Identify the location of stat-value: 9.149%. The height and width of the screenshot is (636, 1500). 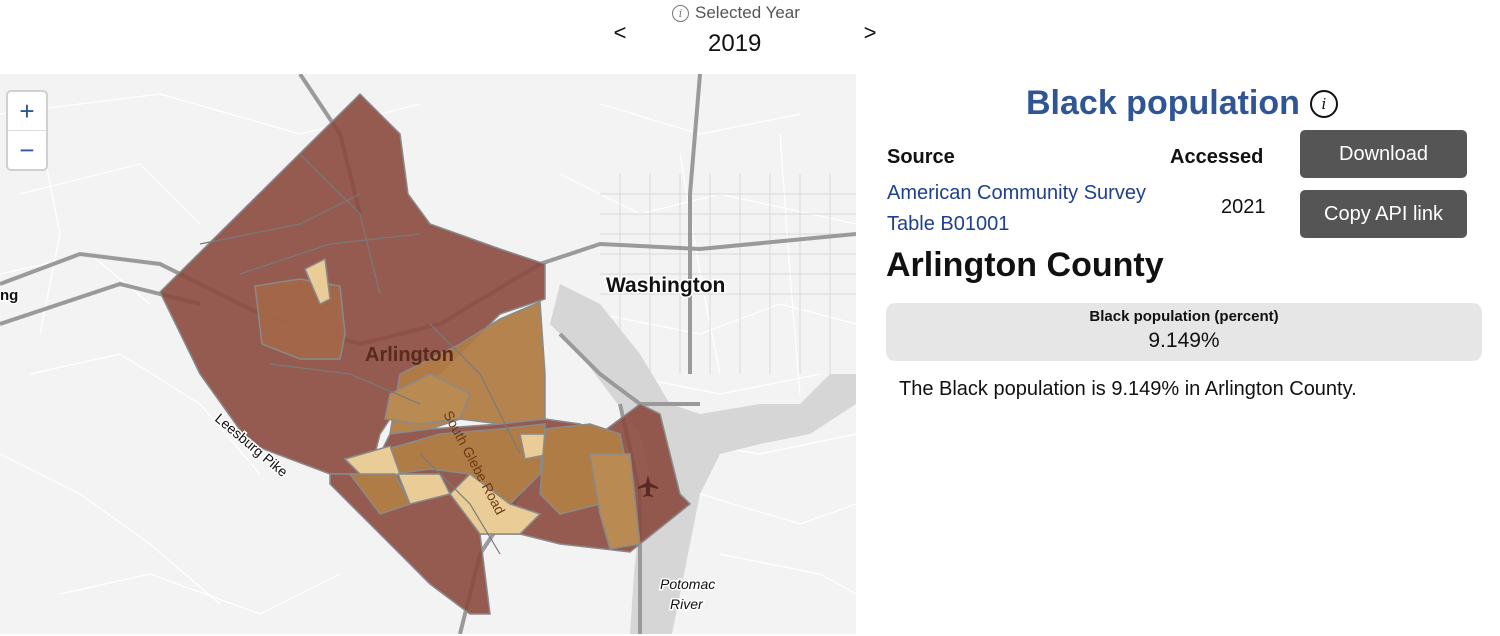
(1184, 340).